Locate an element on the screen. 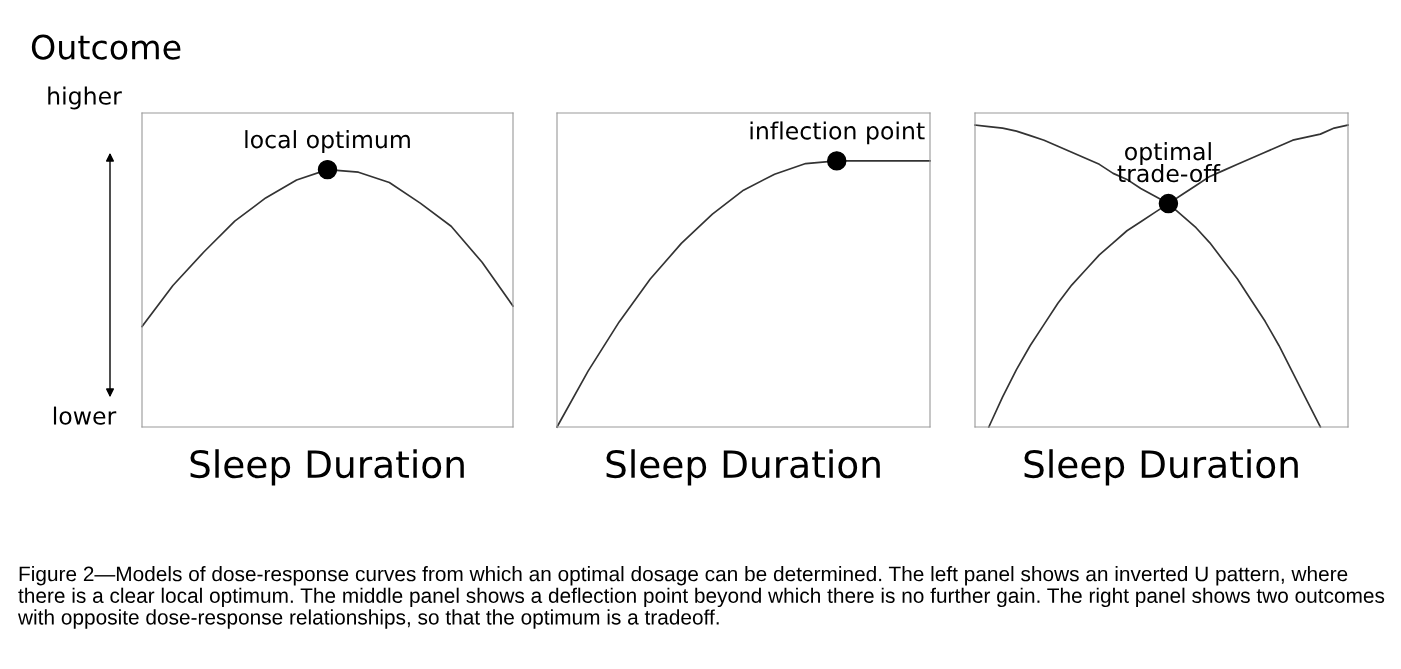 Image resolution: width=1401 pixels, height=669 pixels. caption: Figure 2—Models of dose-response curves from which an optimal dosage can be determined. The left panel shows an inverted U pattern, where there is a clear local optimum. The middle panel shows a deflection point beyond which there is no further gain. The right panel shows two outcomes with opposite dose-response relationships, so that the optimum is a tradeoff. is located at coordinates (701, 597).